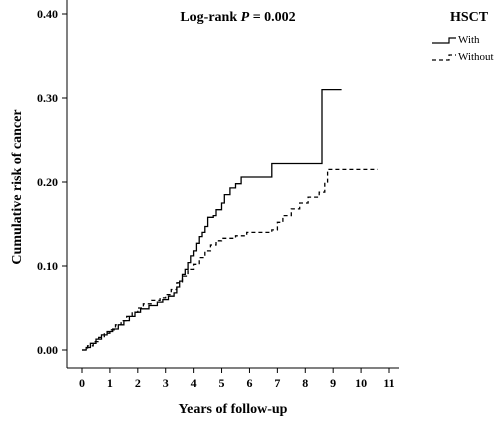 The width and height of the screenshot is (500, 425). I want to click on y-tick-label: 0.20, so click(47, 182).